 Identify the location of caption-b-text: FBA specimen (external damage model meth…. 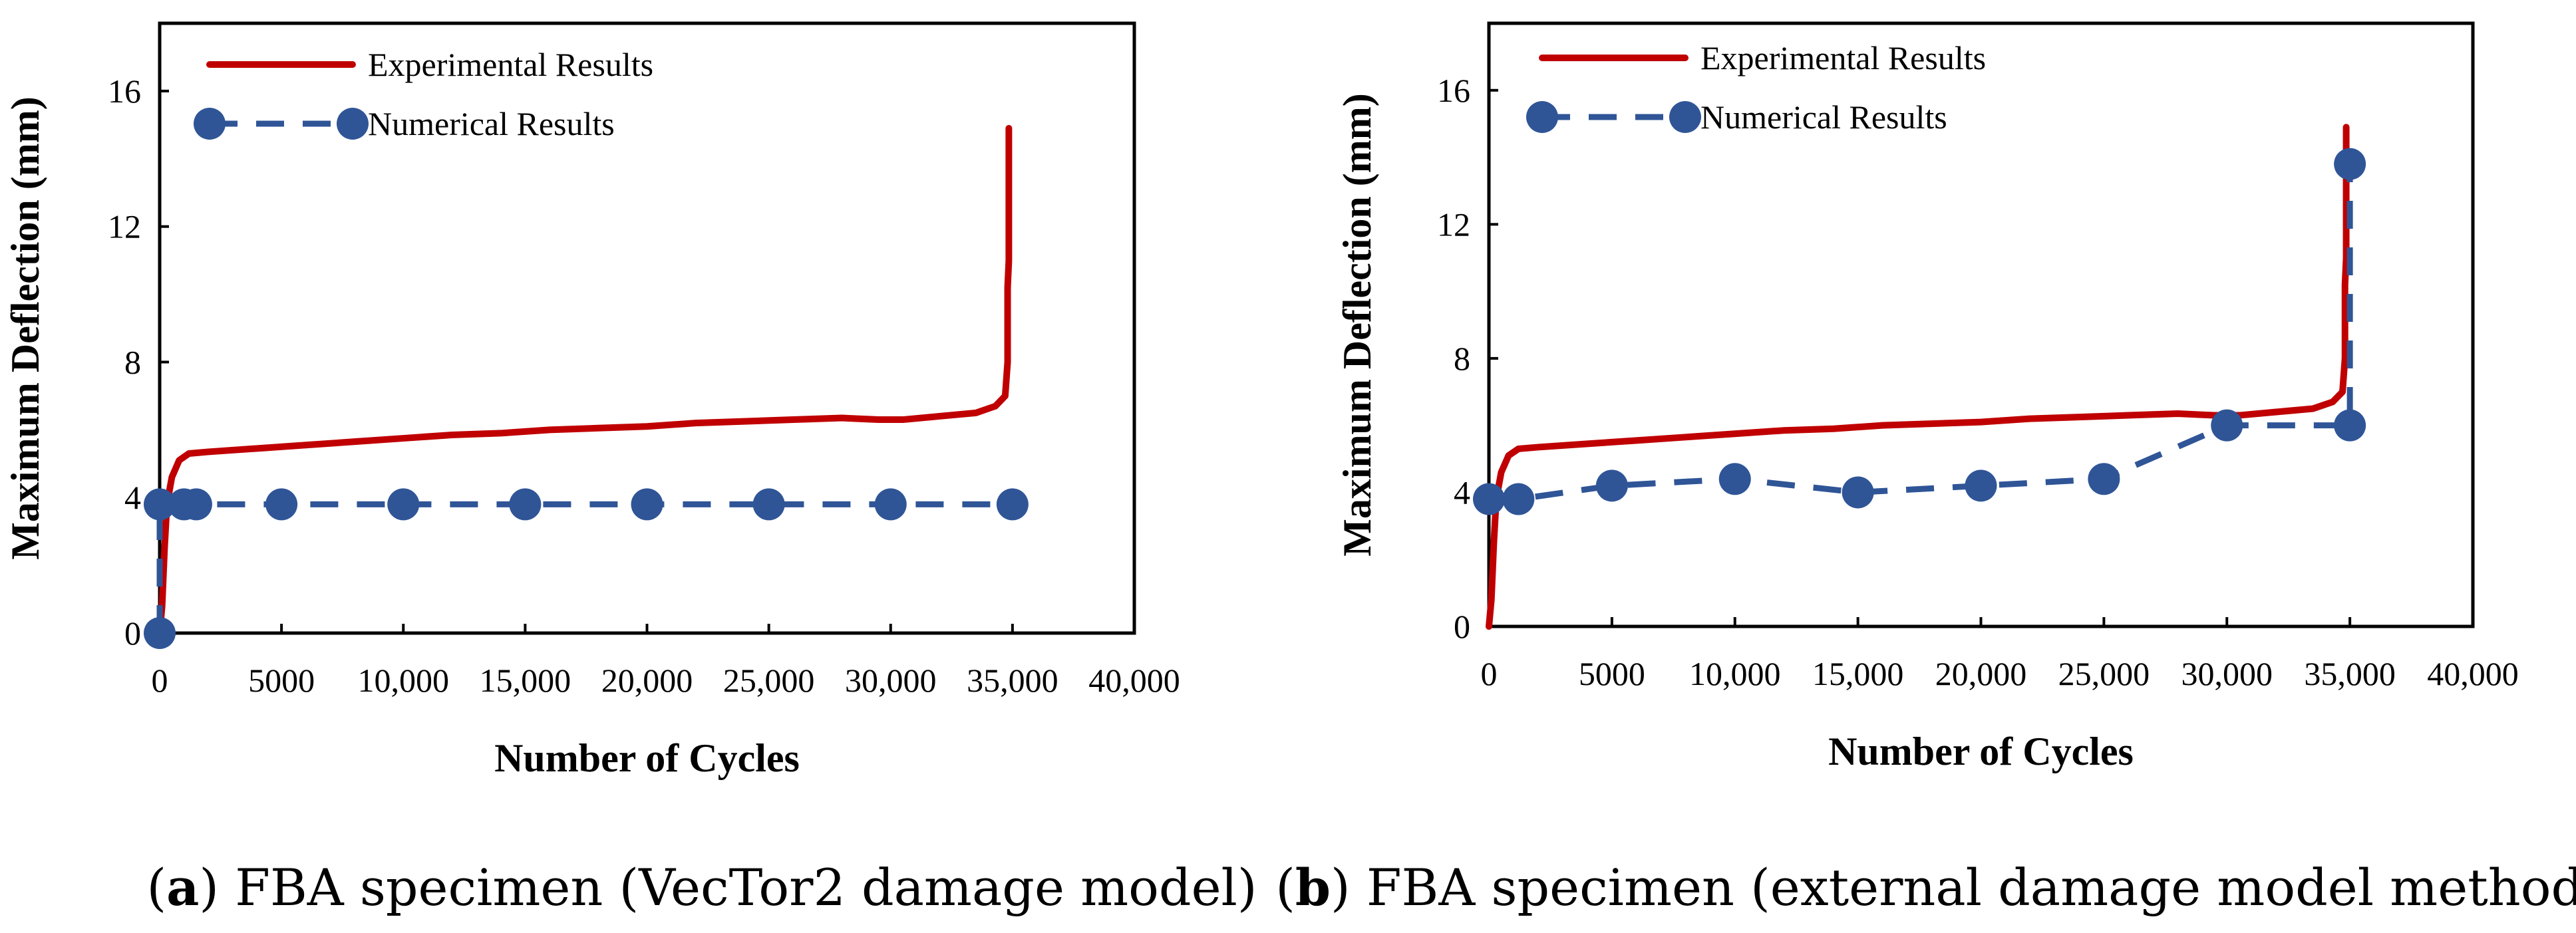
(1963, 887).